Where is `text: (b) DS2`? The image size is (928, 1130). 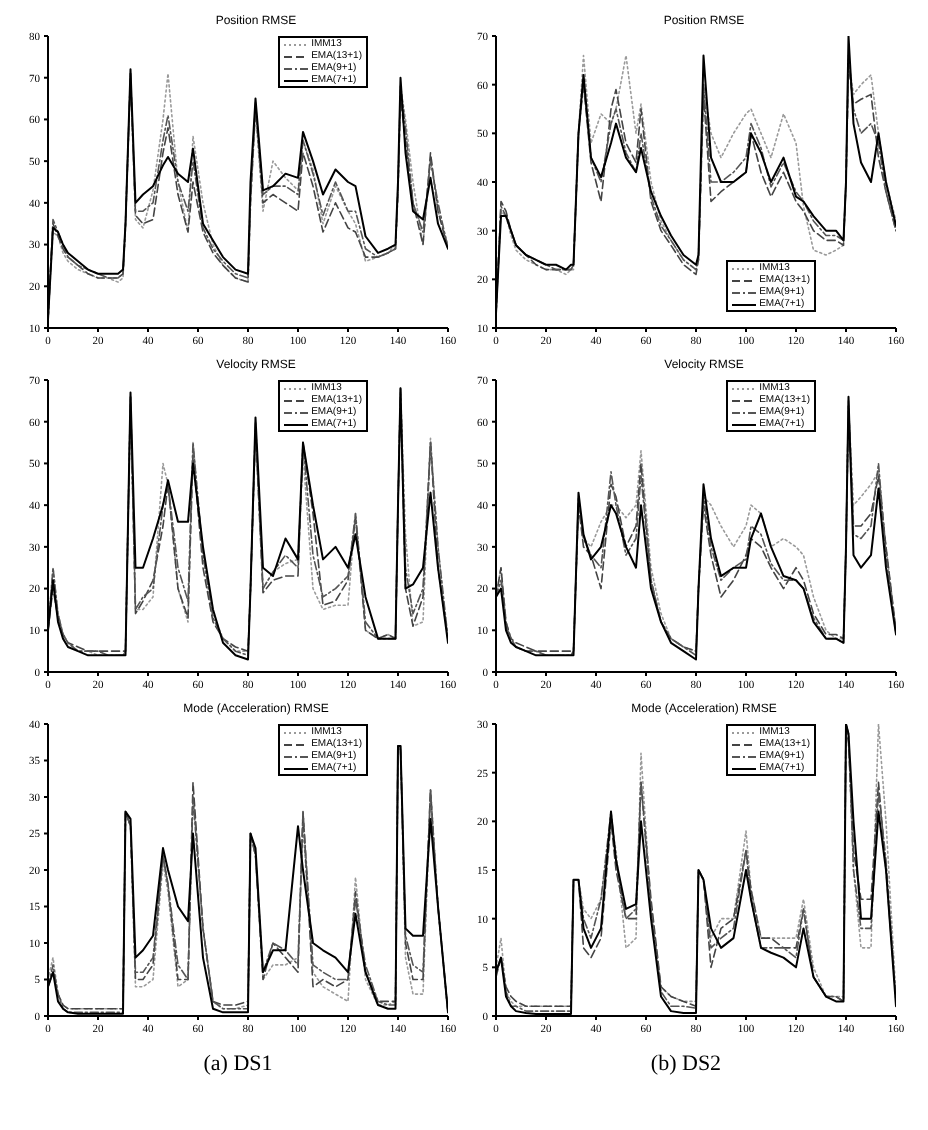 text: (b) DS2 is located at coordinates (686, 1064).